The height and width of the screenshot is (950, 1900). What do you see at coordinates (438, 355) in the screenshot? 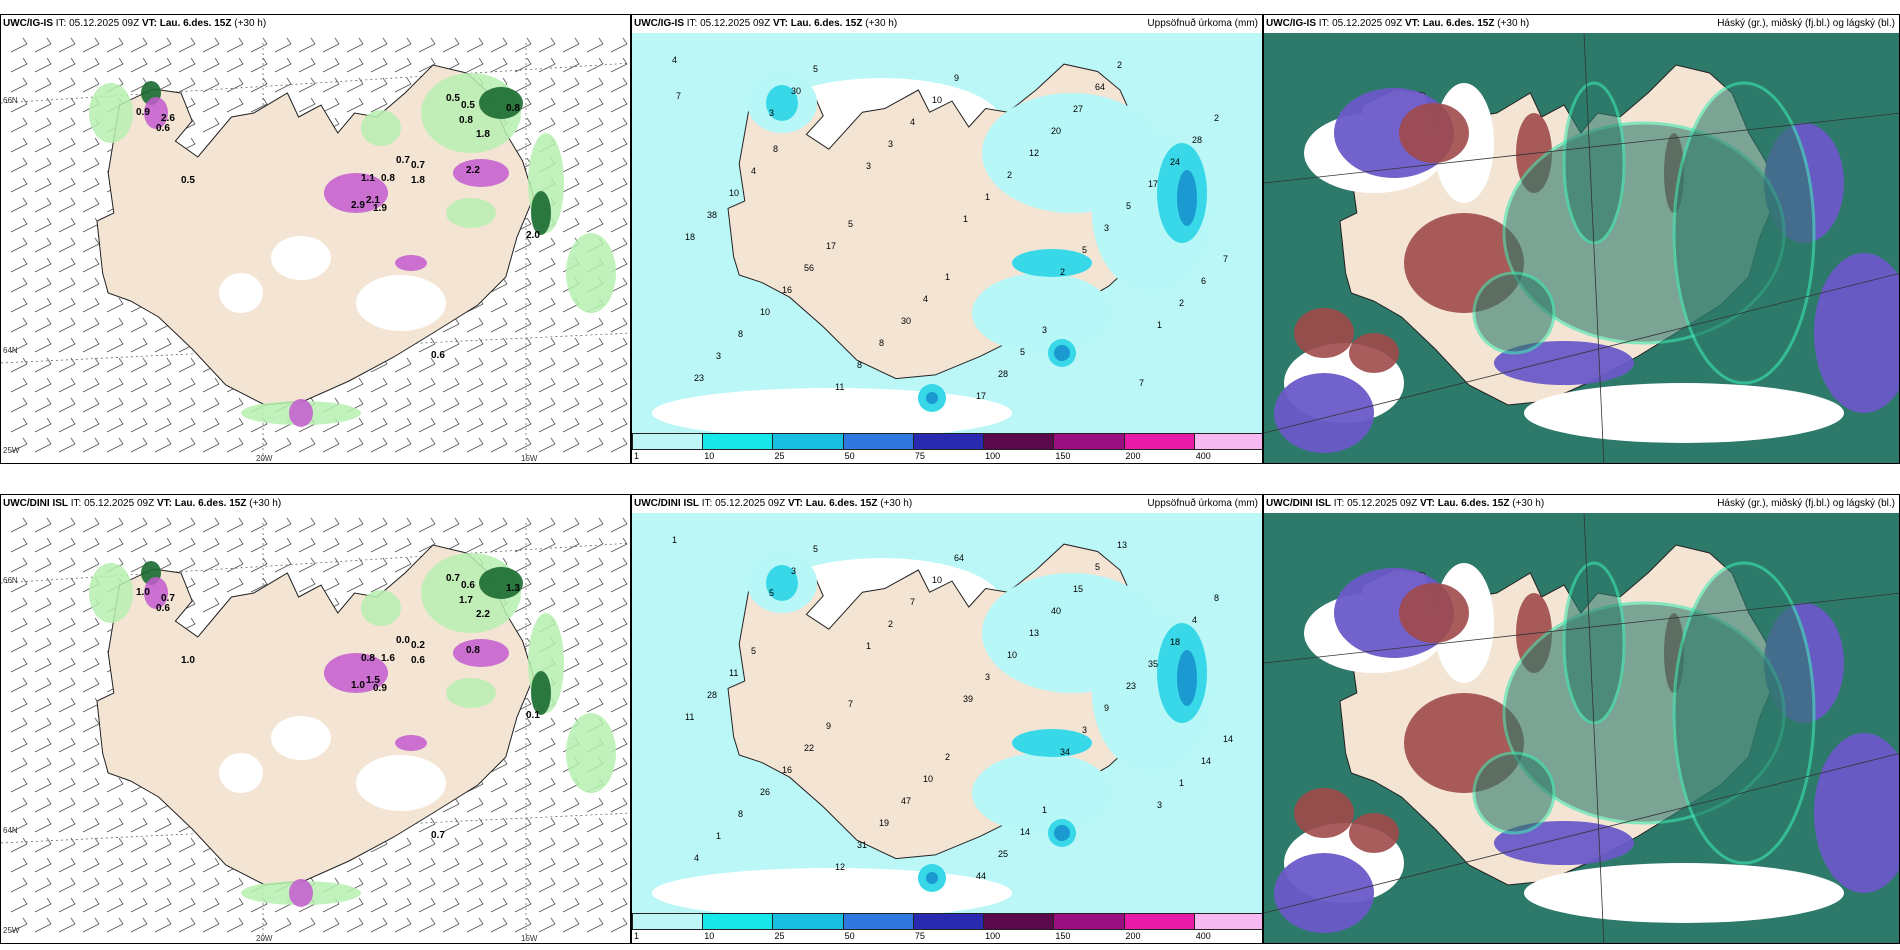
I see `wind-value-label: 0.6` at bounding box center [438, 355].